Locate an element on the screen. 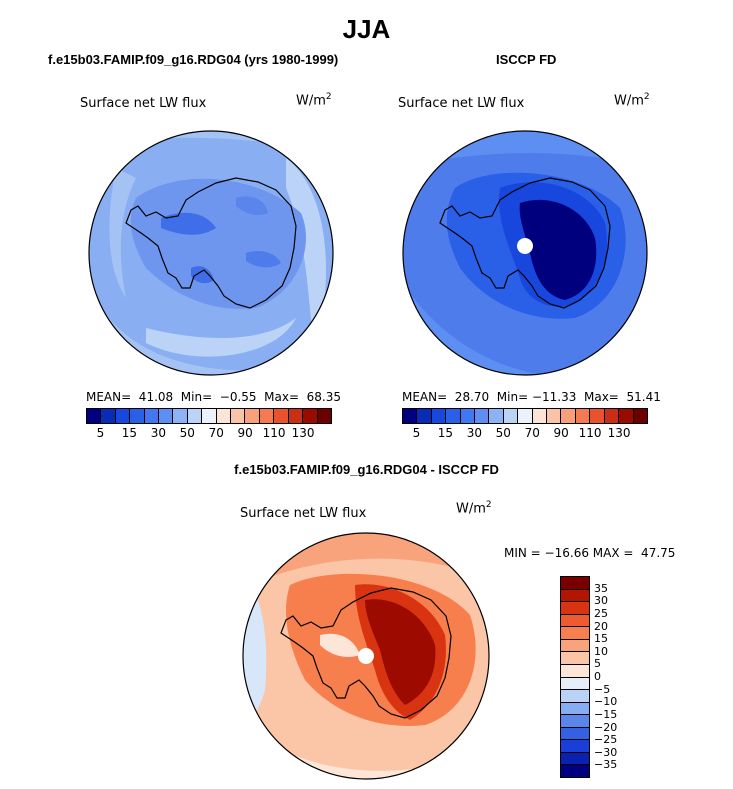  panel2-map is located at coordinates (525, 253).